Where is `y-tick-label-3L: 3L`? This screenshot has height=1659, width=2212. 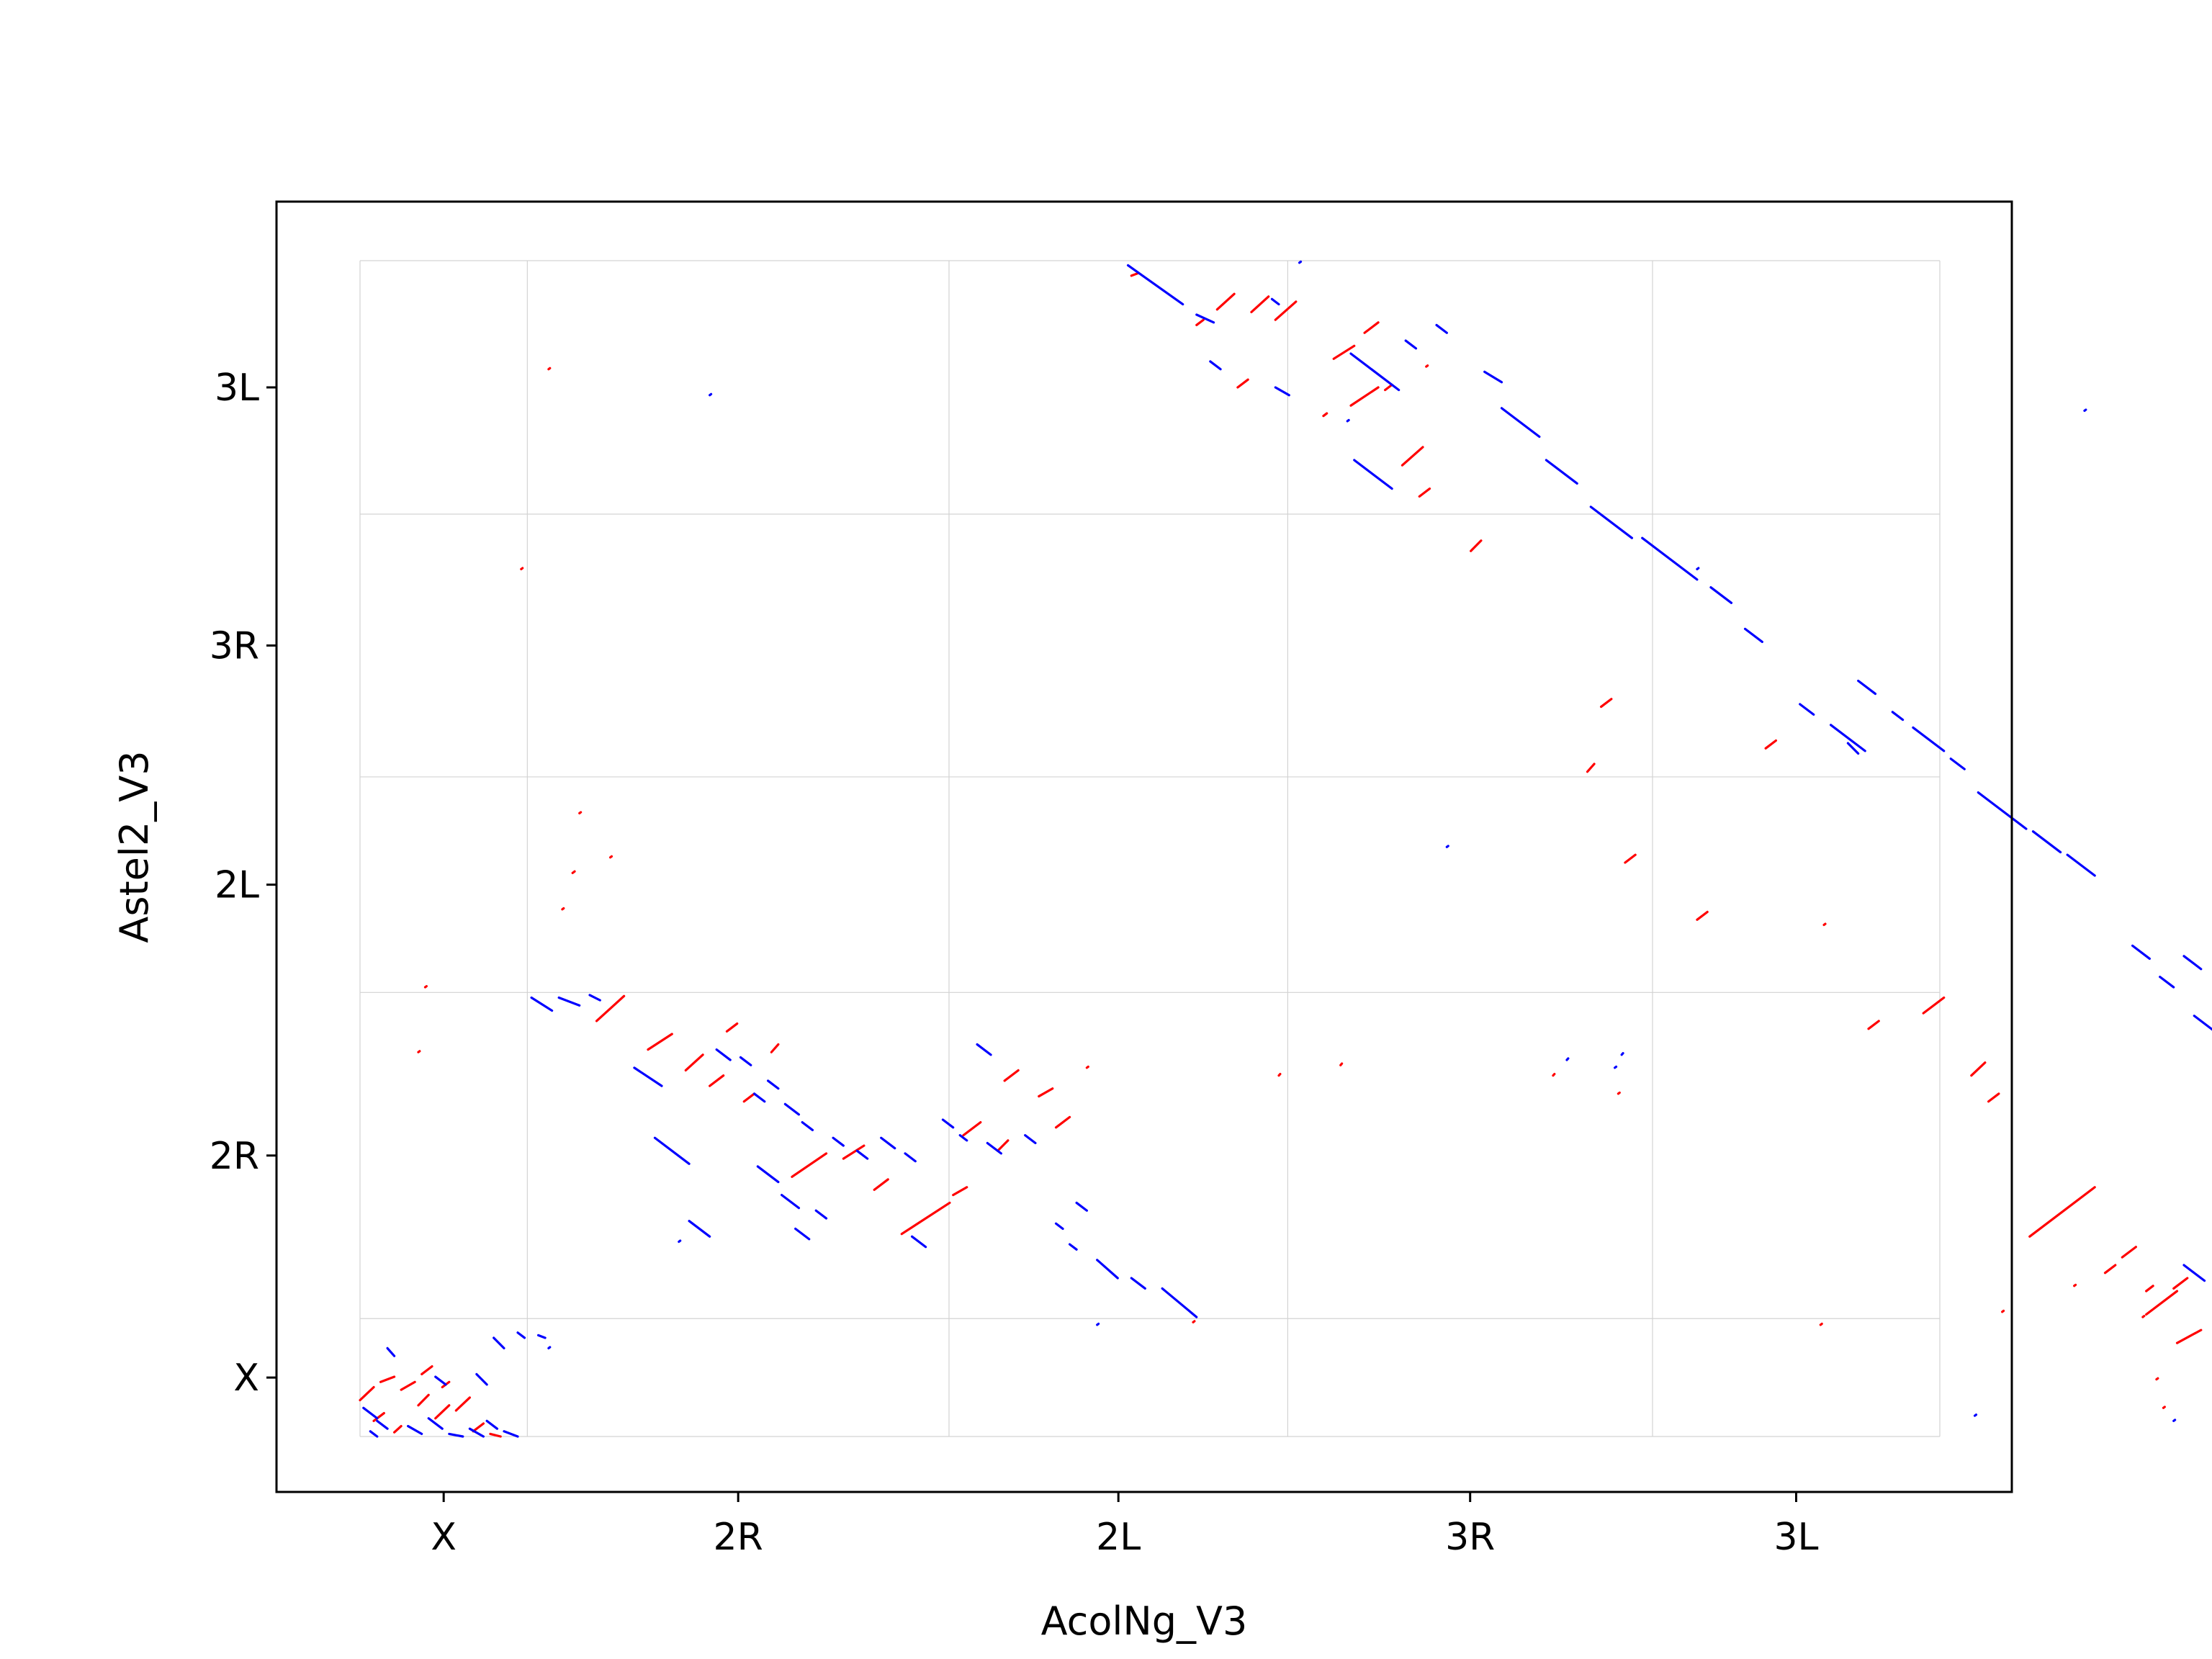
y-tick-label-3L: 3L is located at coordinates (237, 389).